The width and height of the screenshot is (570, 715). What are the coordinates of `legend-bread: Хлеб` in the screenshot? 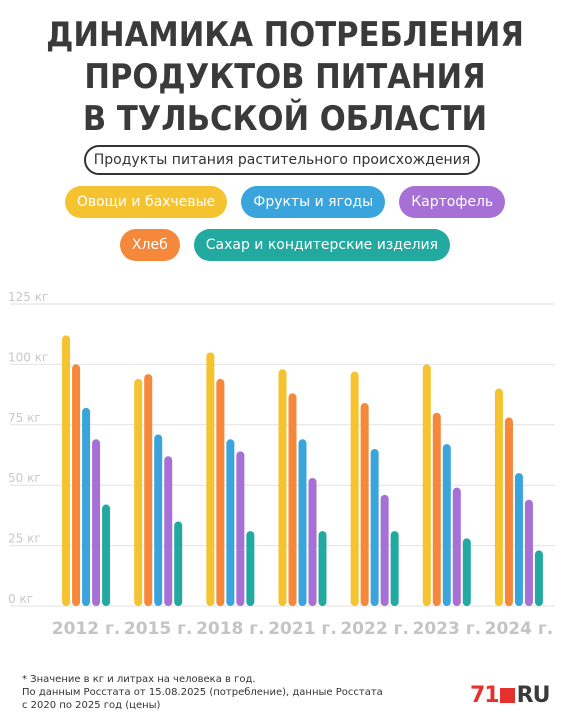 It's located at (149, 245).